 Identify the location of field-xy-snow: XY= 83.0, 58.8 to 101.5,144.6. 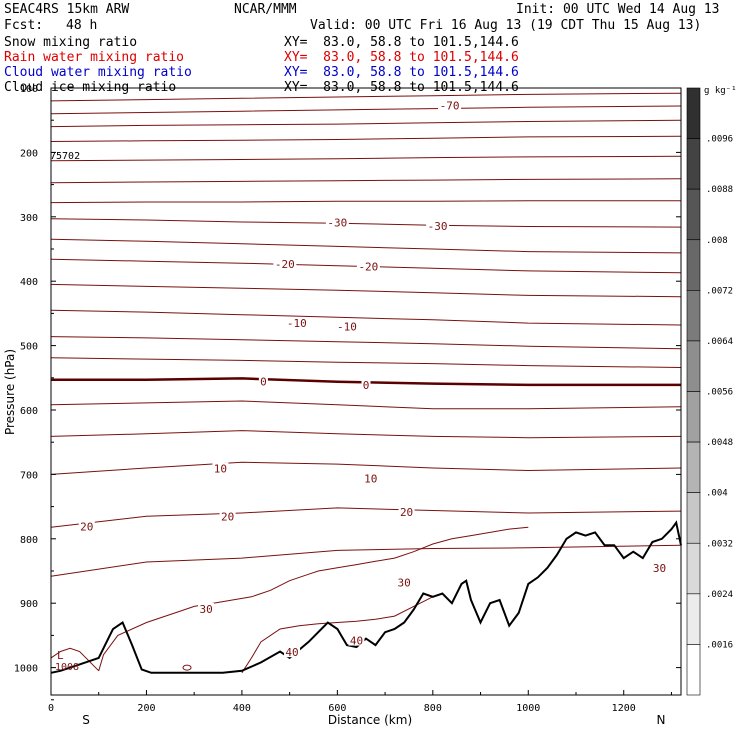
(401, 42).